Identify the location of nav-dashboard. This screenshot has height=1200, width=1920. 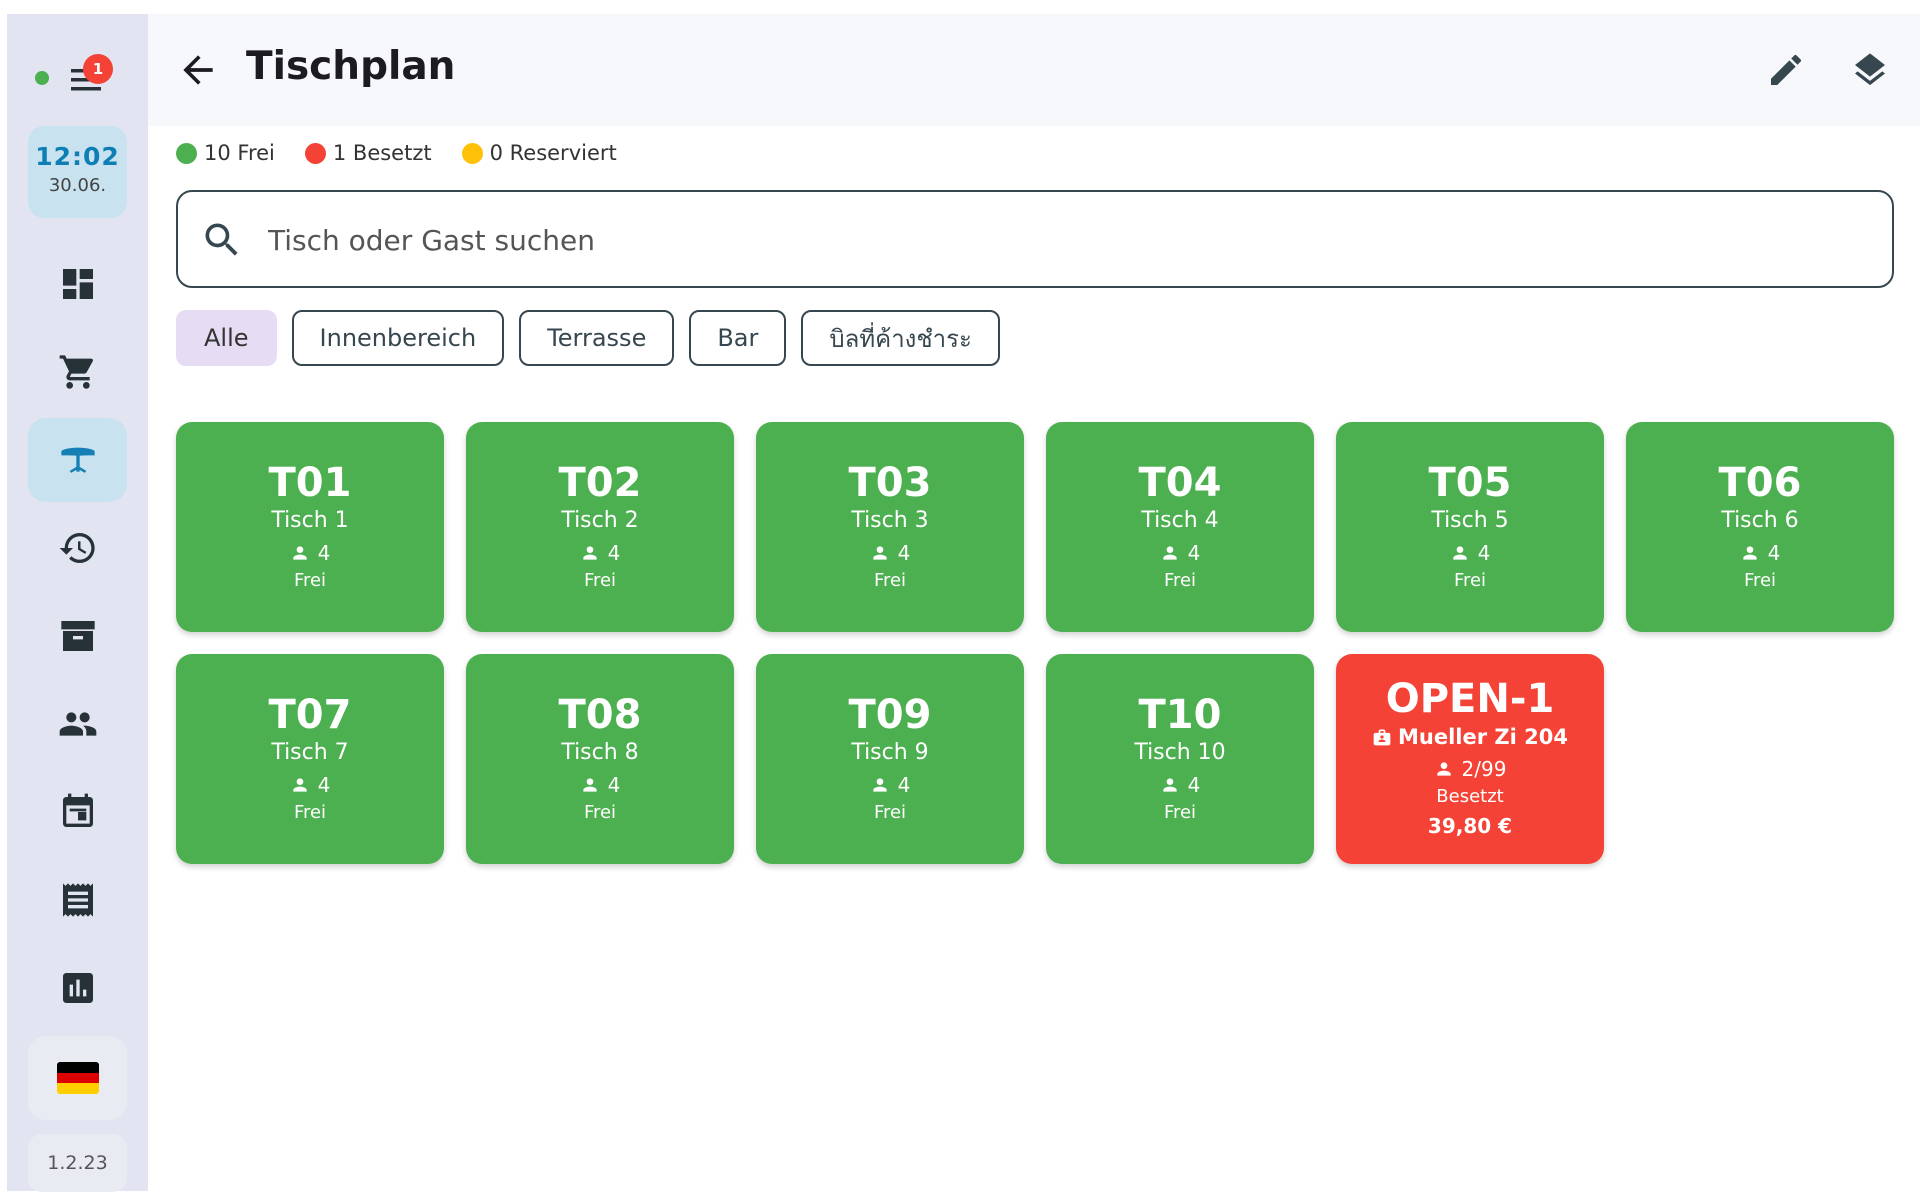
(77, 284).